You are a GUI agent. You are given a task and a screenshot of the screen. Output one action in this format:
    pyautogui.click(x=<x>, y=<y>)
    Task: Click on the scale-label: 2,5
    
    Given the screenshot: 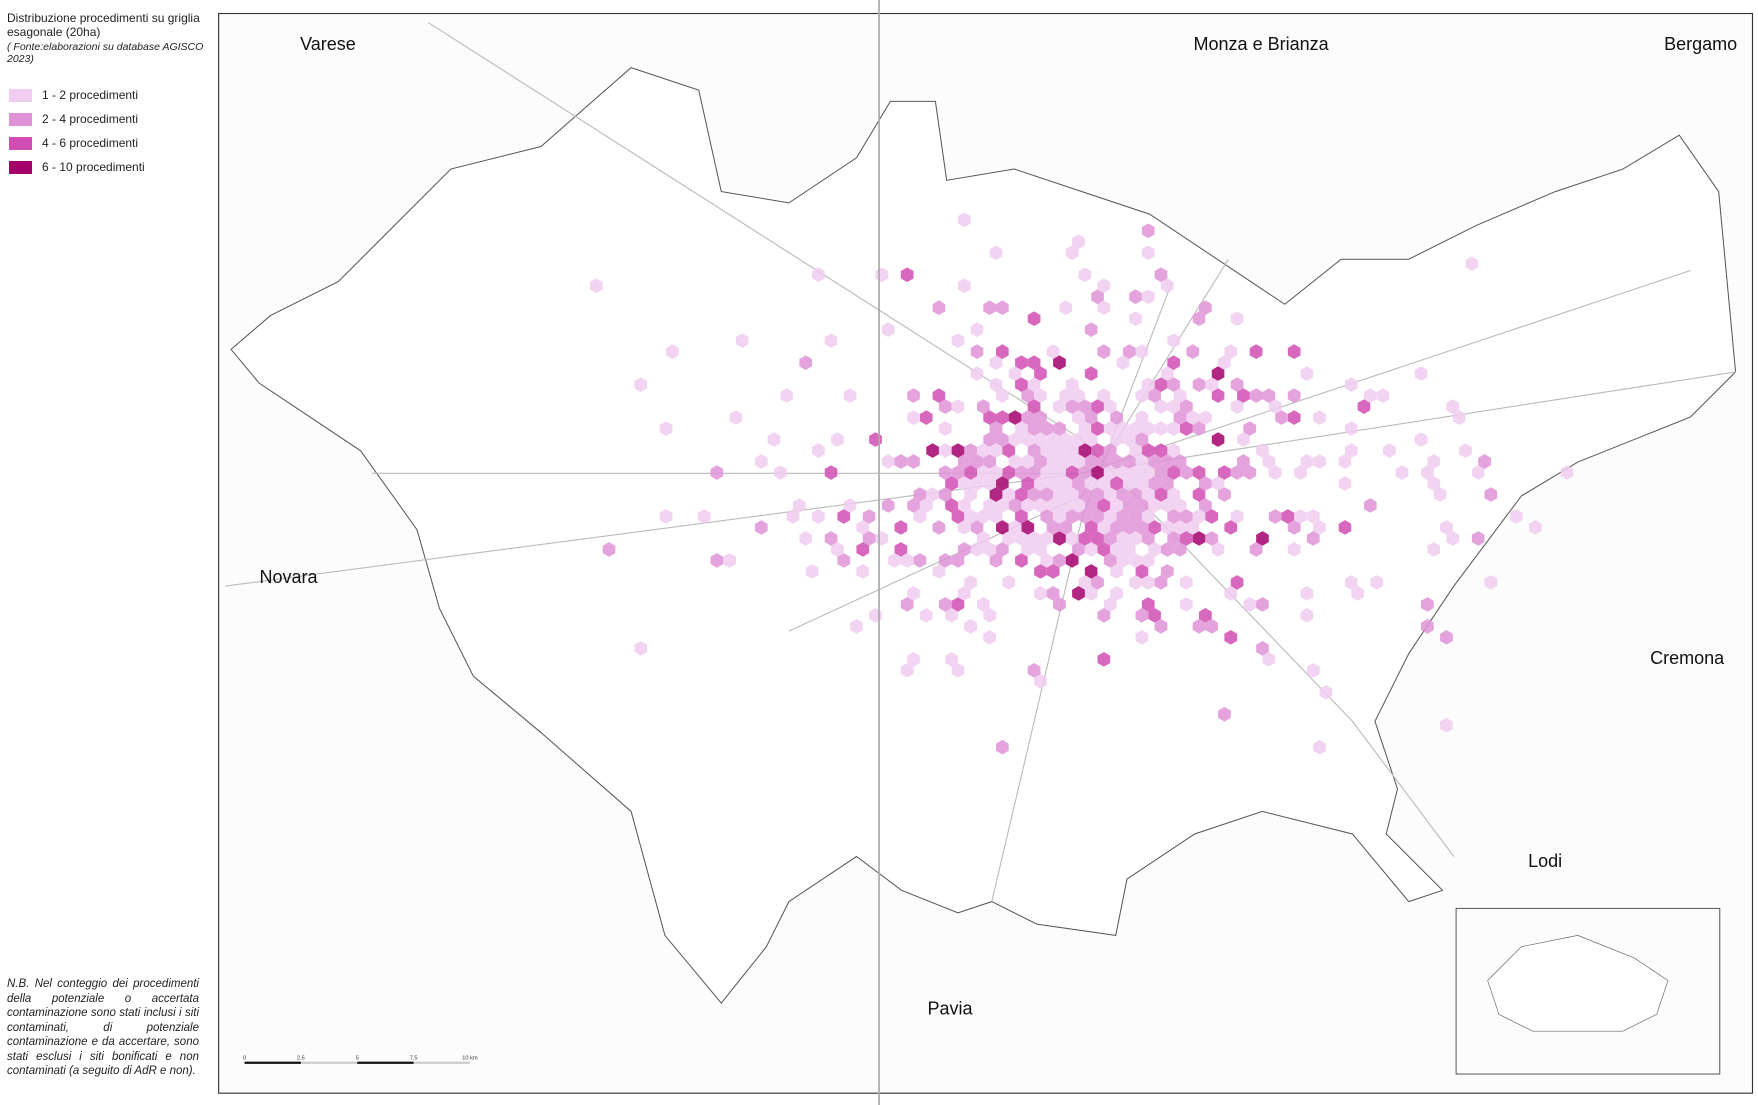 What is the action you would take?
    pyautogui.click(x=301, y=1058)
    